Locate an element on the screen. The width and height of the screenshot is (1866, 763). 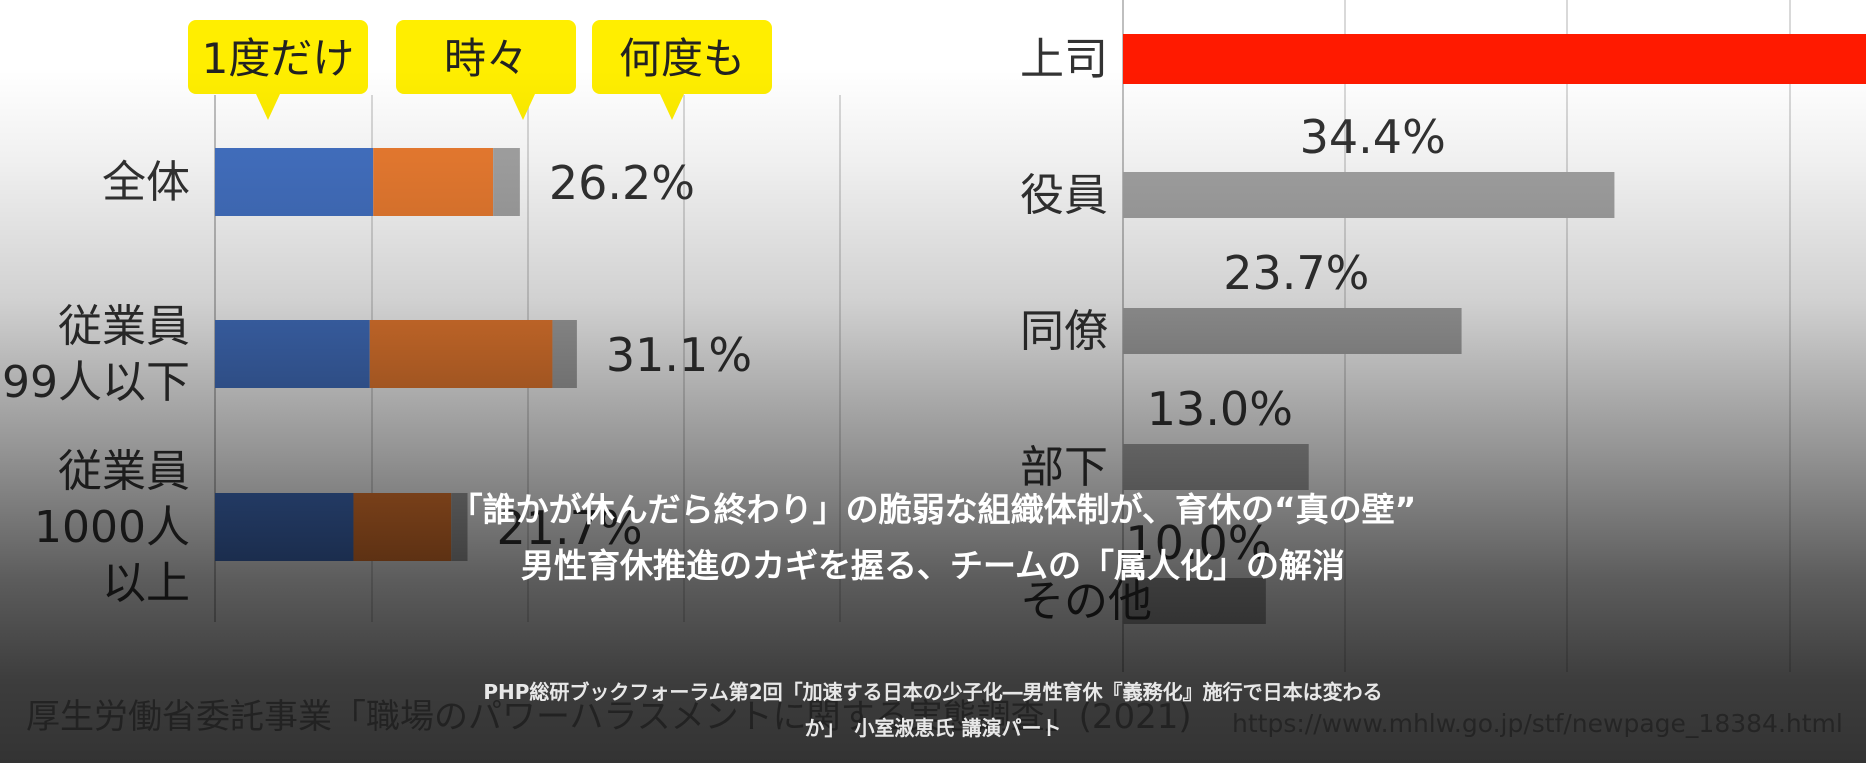
category-label: 99人以下 is located at coordinates (96, 382).